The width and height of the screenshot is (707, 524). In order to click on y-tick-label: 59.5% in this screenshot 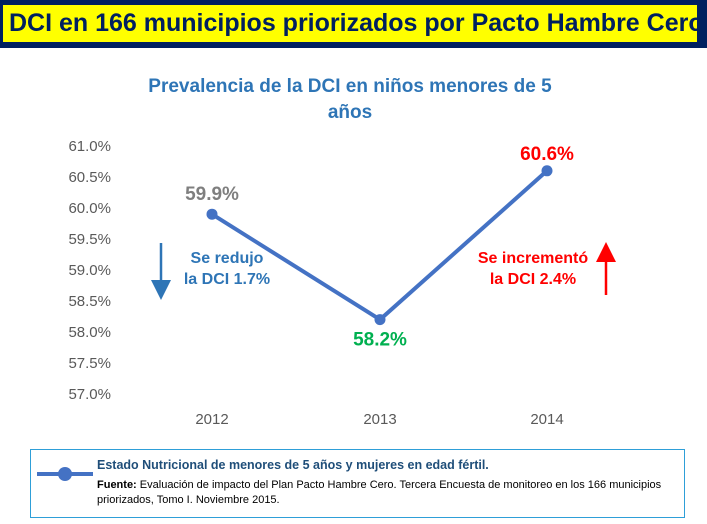, I will do `click(89, 239)`.